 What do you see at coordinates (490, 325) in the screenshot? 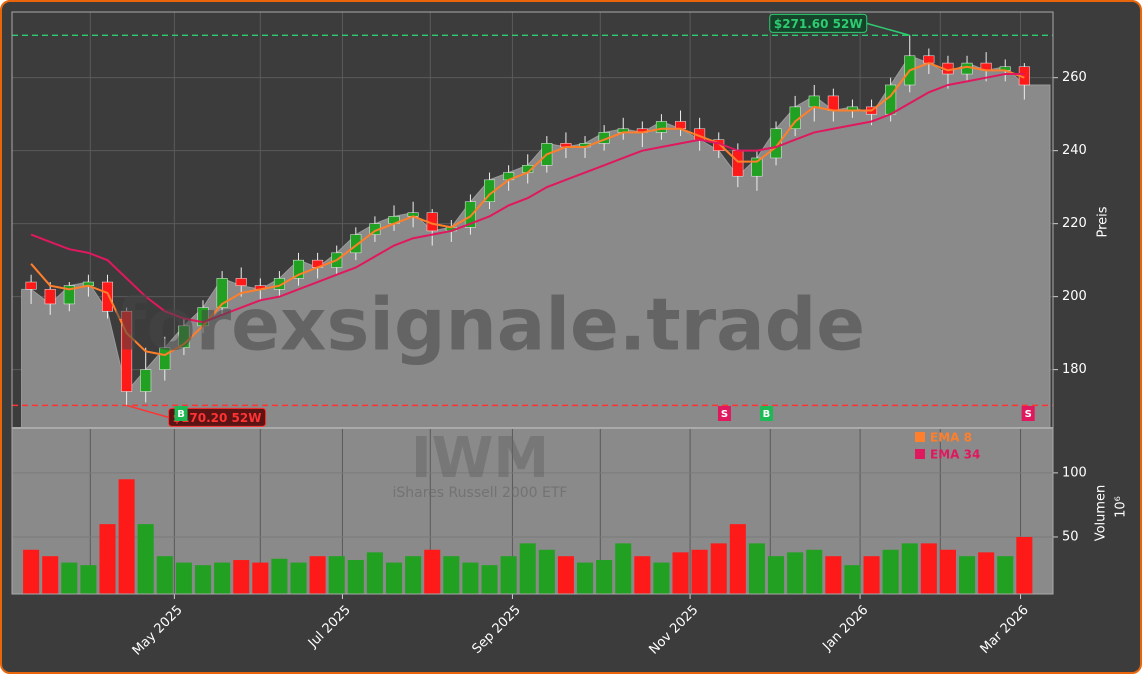
I see `watermark: forexsignale.trade` at bounding box center [490, 325].